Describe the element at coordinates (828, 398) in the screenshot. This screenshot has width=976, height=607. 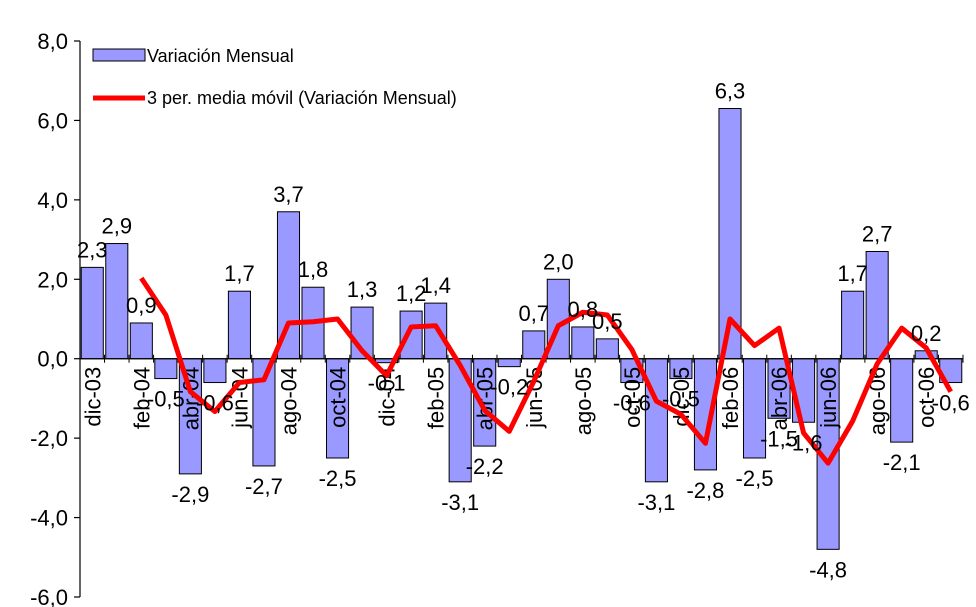
I see `x-tick-label: jun-06` at that location.